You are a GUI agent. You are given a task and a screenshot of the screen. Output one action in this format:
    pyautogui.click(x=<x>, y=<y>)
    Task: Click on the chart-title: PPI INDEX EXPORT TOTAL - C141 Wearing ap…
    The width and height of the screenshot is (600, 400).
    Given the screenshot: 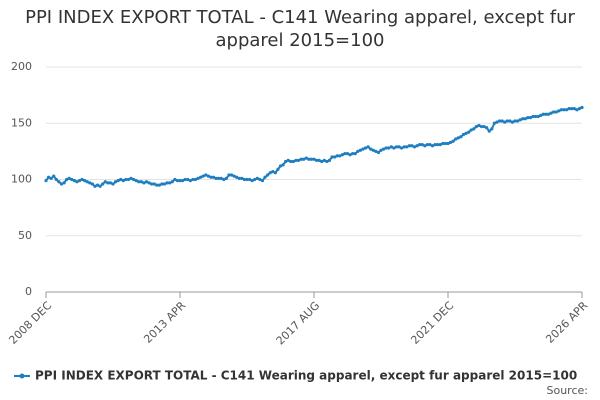 What is the action you would take?
    pyautogui.click(x=300, y=29)
    